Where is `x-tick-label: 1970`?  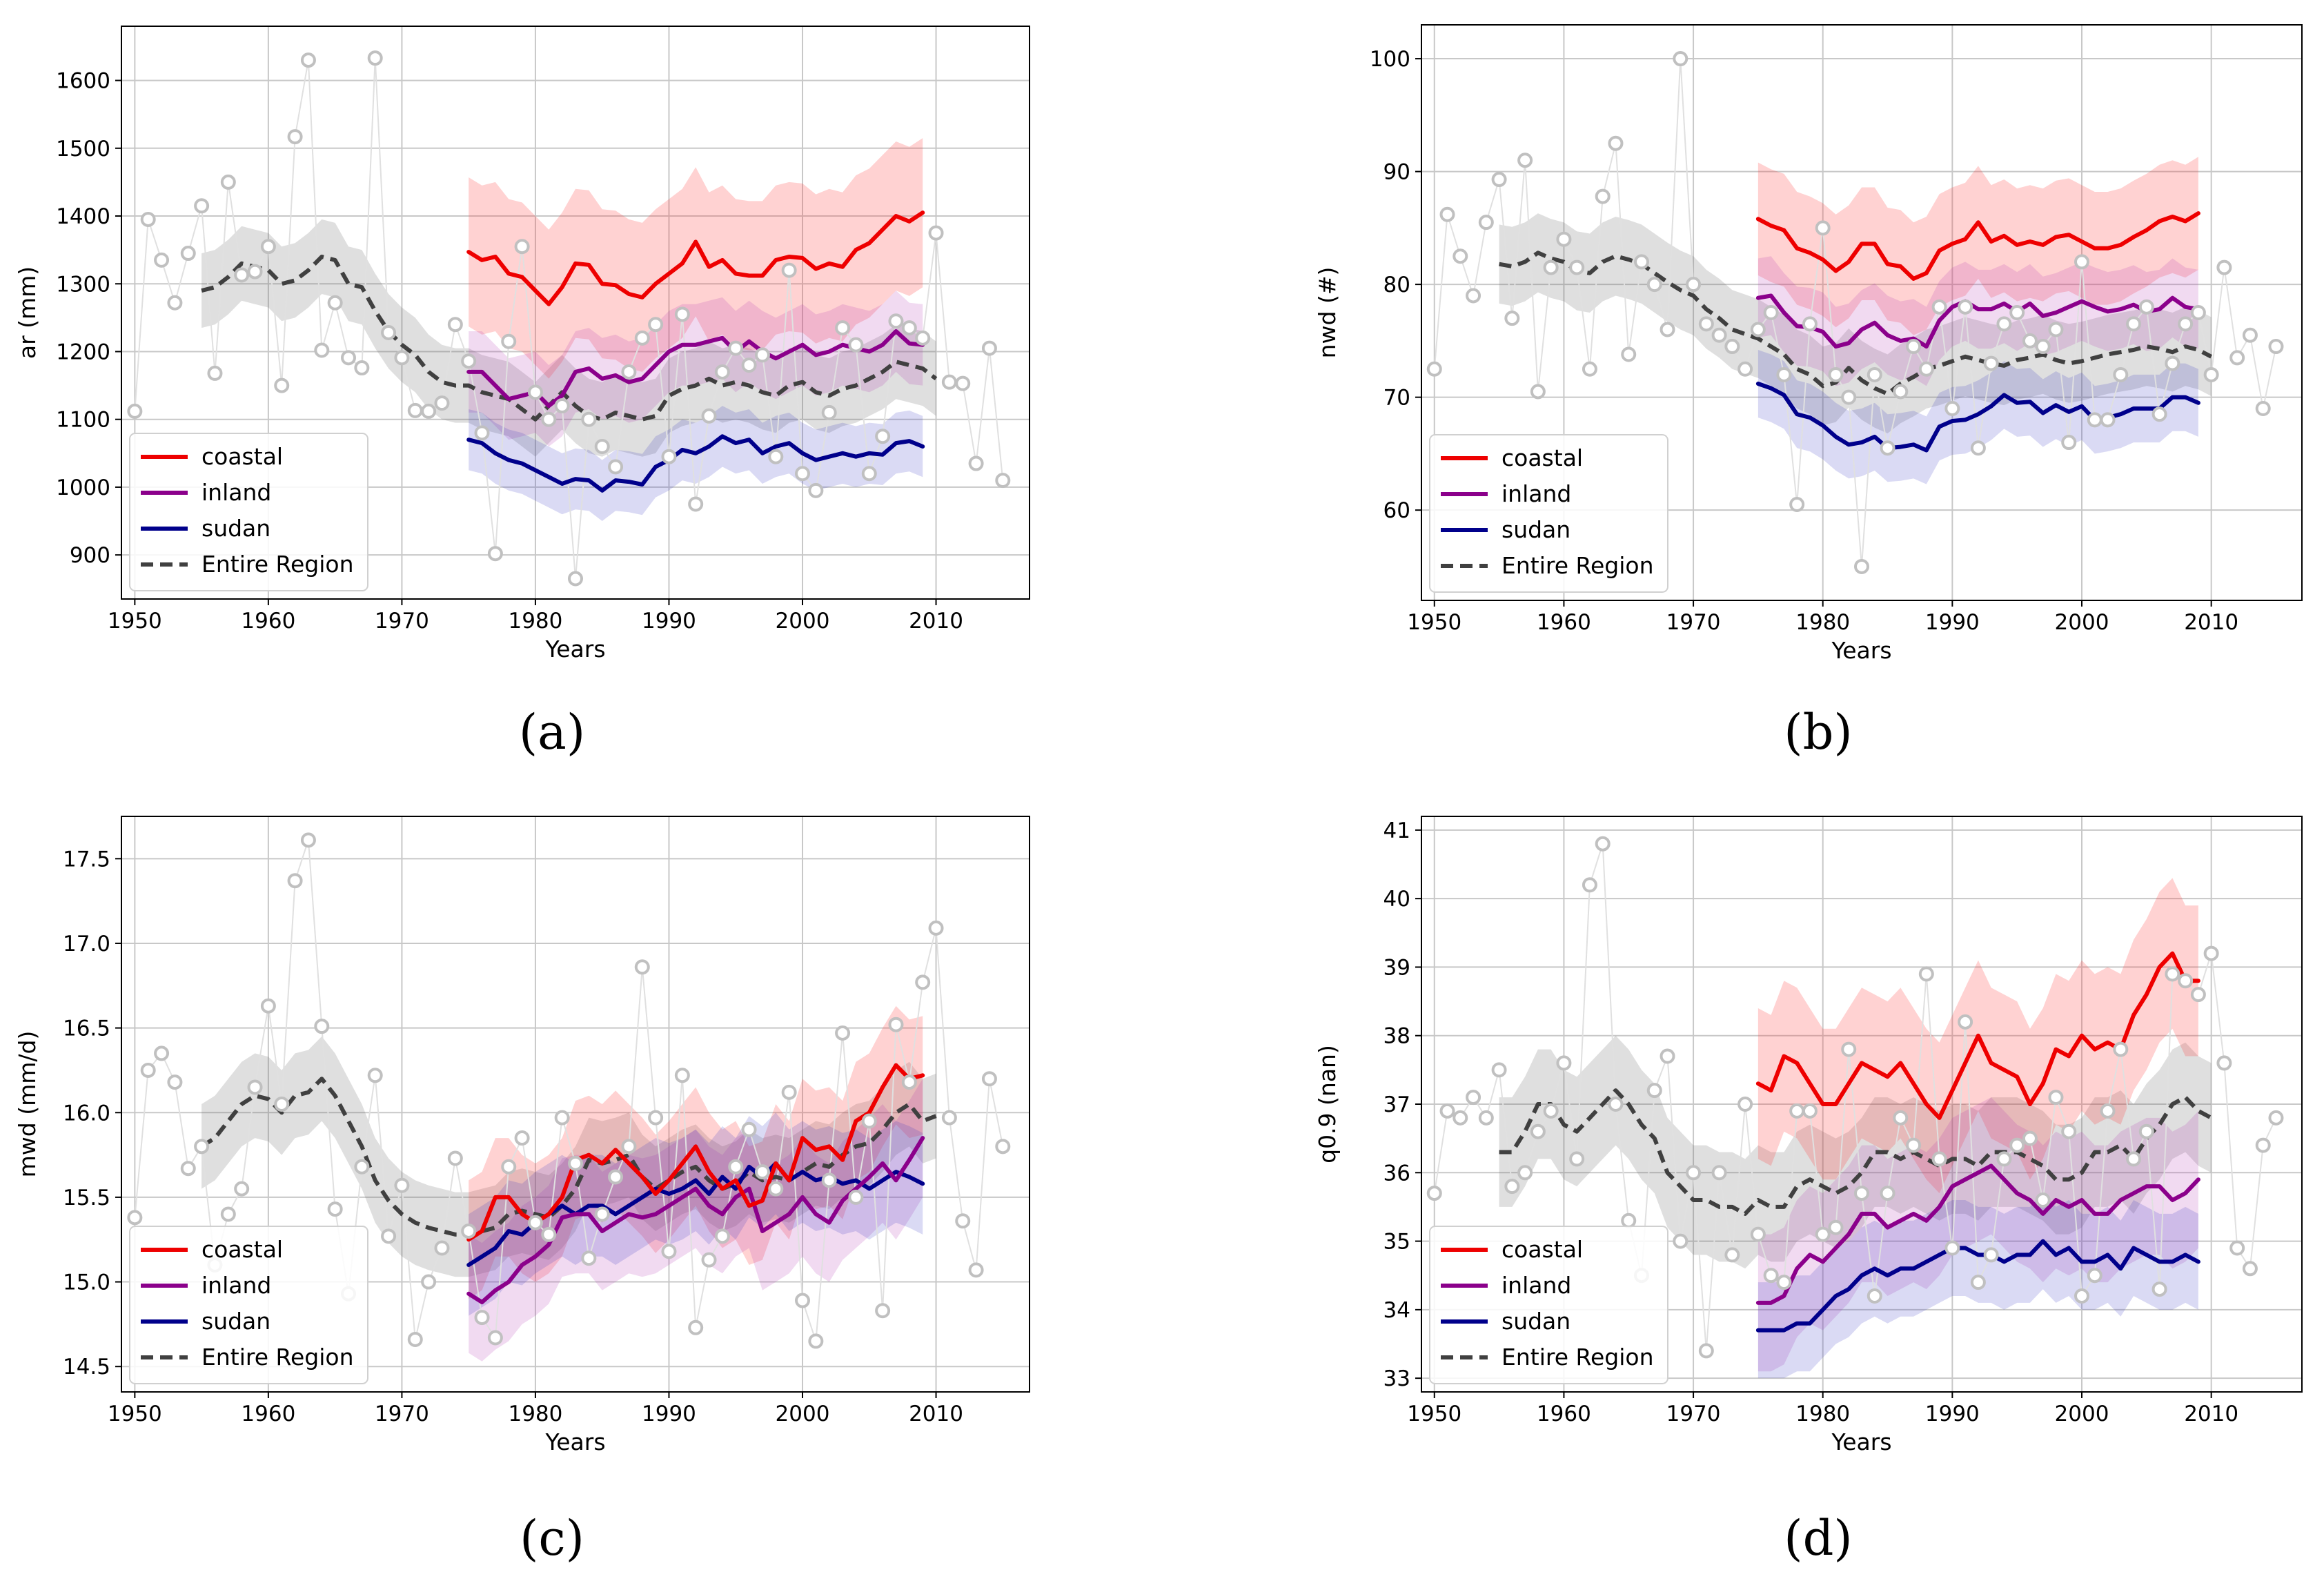 x-tick-label: 1970 is located at coordinates (402, 1414).